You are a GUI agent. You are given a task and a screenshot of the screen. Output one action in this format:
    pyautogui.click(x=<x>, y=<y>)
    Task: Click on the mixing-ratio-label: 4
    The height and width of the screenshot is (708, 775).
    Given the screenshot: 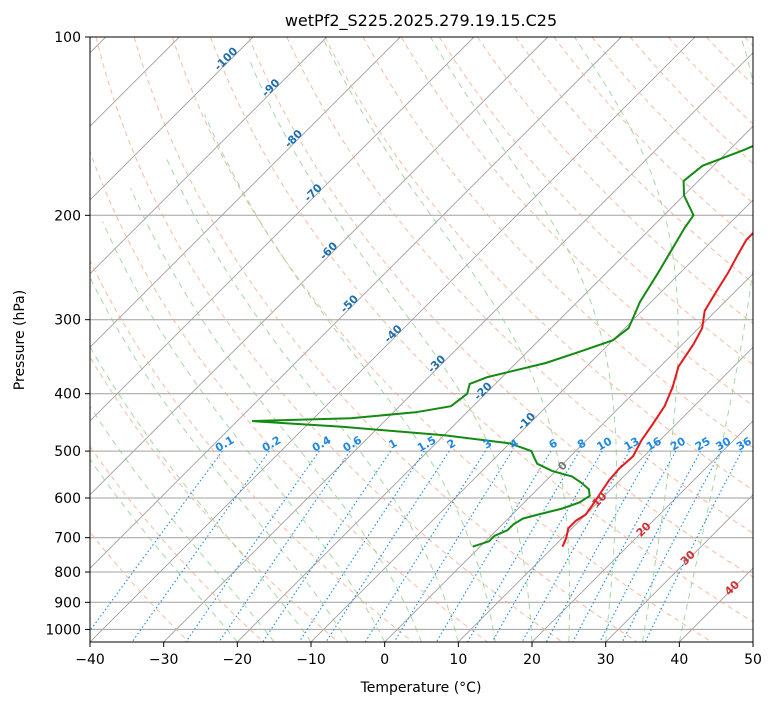 What is the action you would take?
    pyautogui.click(x=514, y=443)
    